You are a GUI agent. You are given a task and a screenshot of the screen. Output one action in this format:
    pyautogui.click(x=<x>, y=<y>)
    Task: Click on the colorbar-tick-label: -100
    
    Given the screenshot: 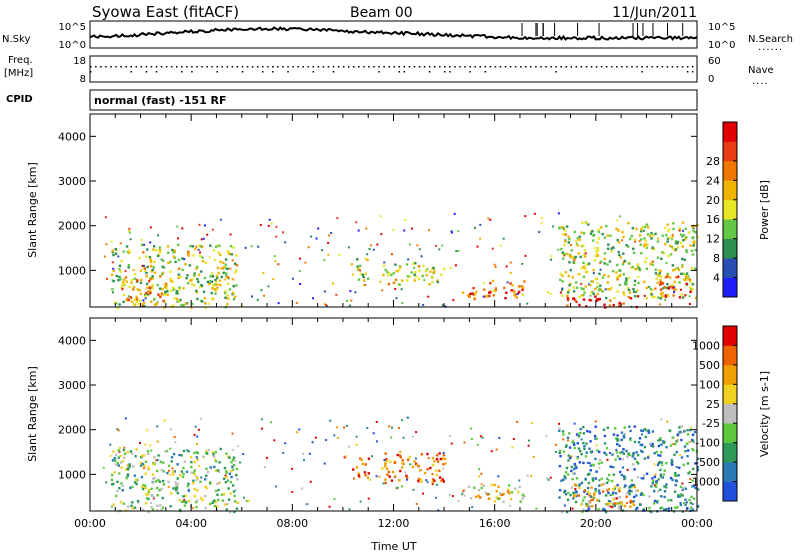 What is the action you would take?
    pyautogui.click(x=707, y=443)
    